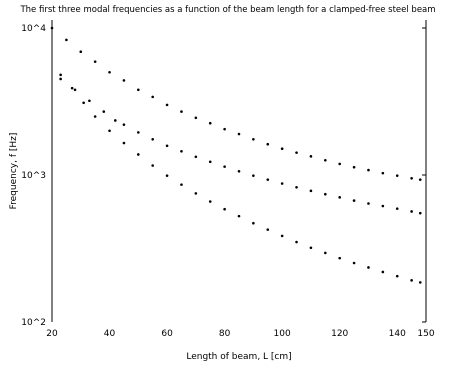 This screenshot has height=365, width=456. Describe the element at coordinates (282, 334) in the screenshot. I see `x-tick-label: 100` at that location.